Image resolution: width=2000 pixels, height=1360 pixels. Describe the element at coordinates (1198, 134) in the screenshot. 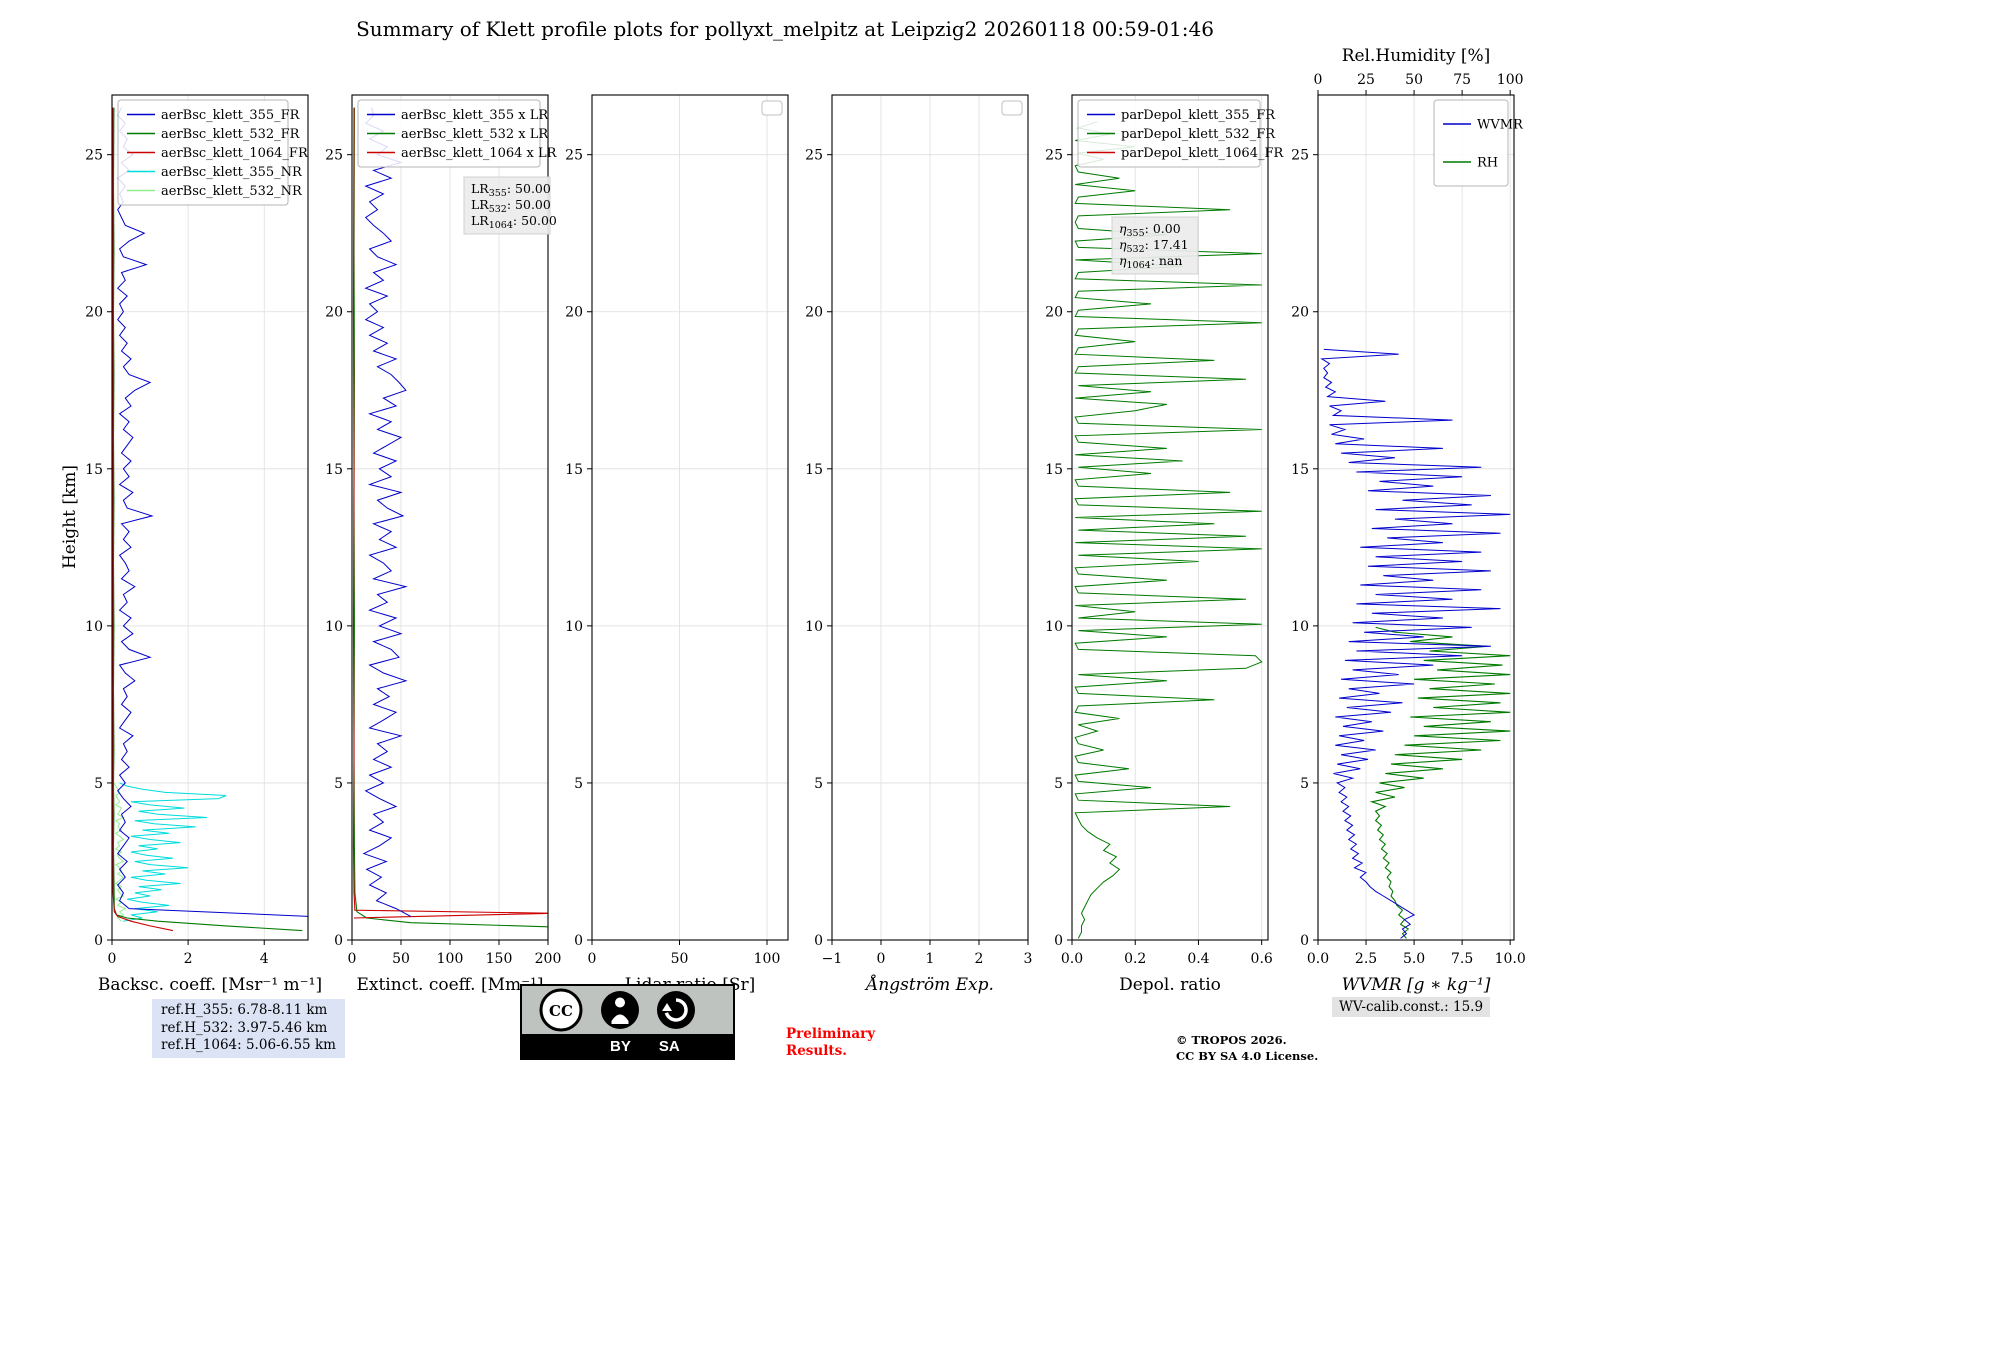

I see `legend-label: parDepol_klett_532_FR` at that location.